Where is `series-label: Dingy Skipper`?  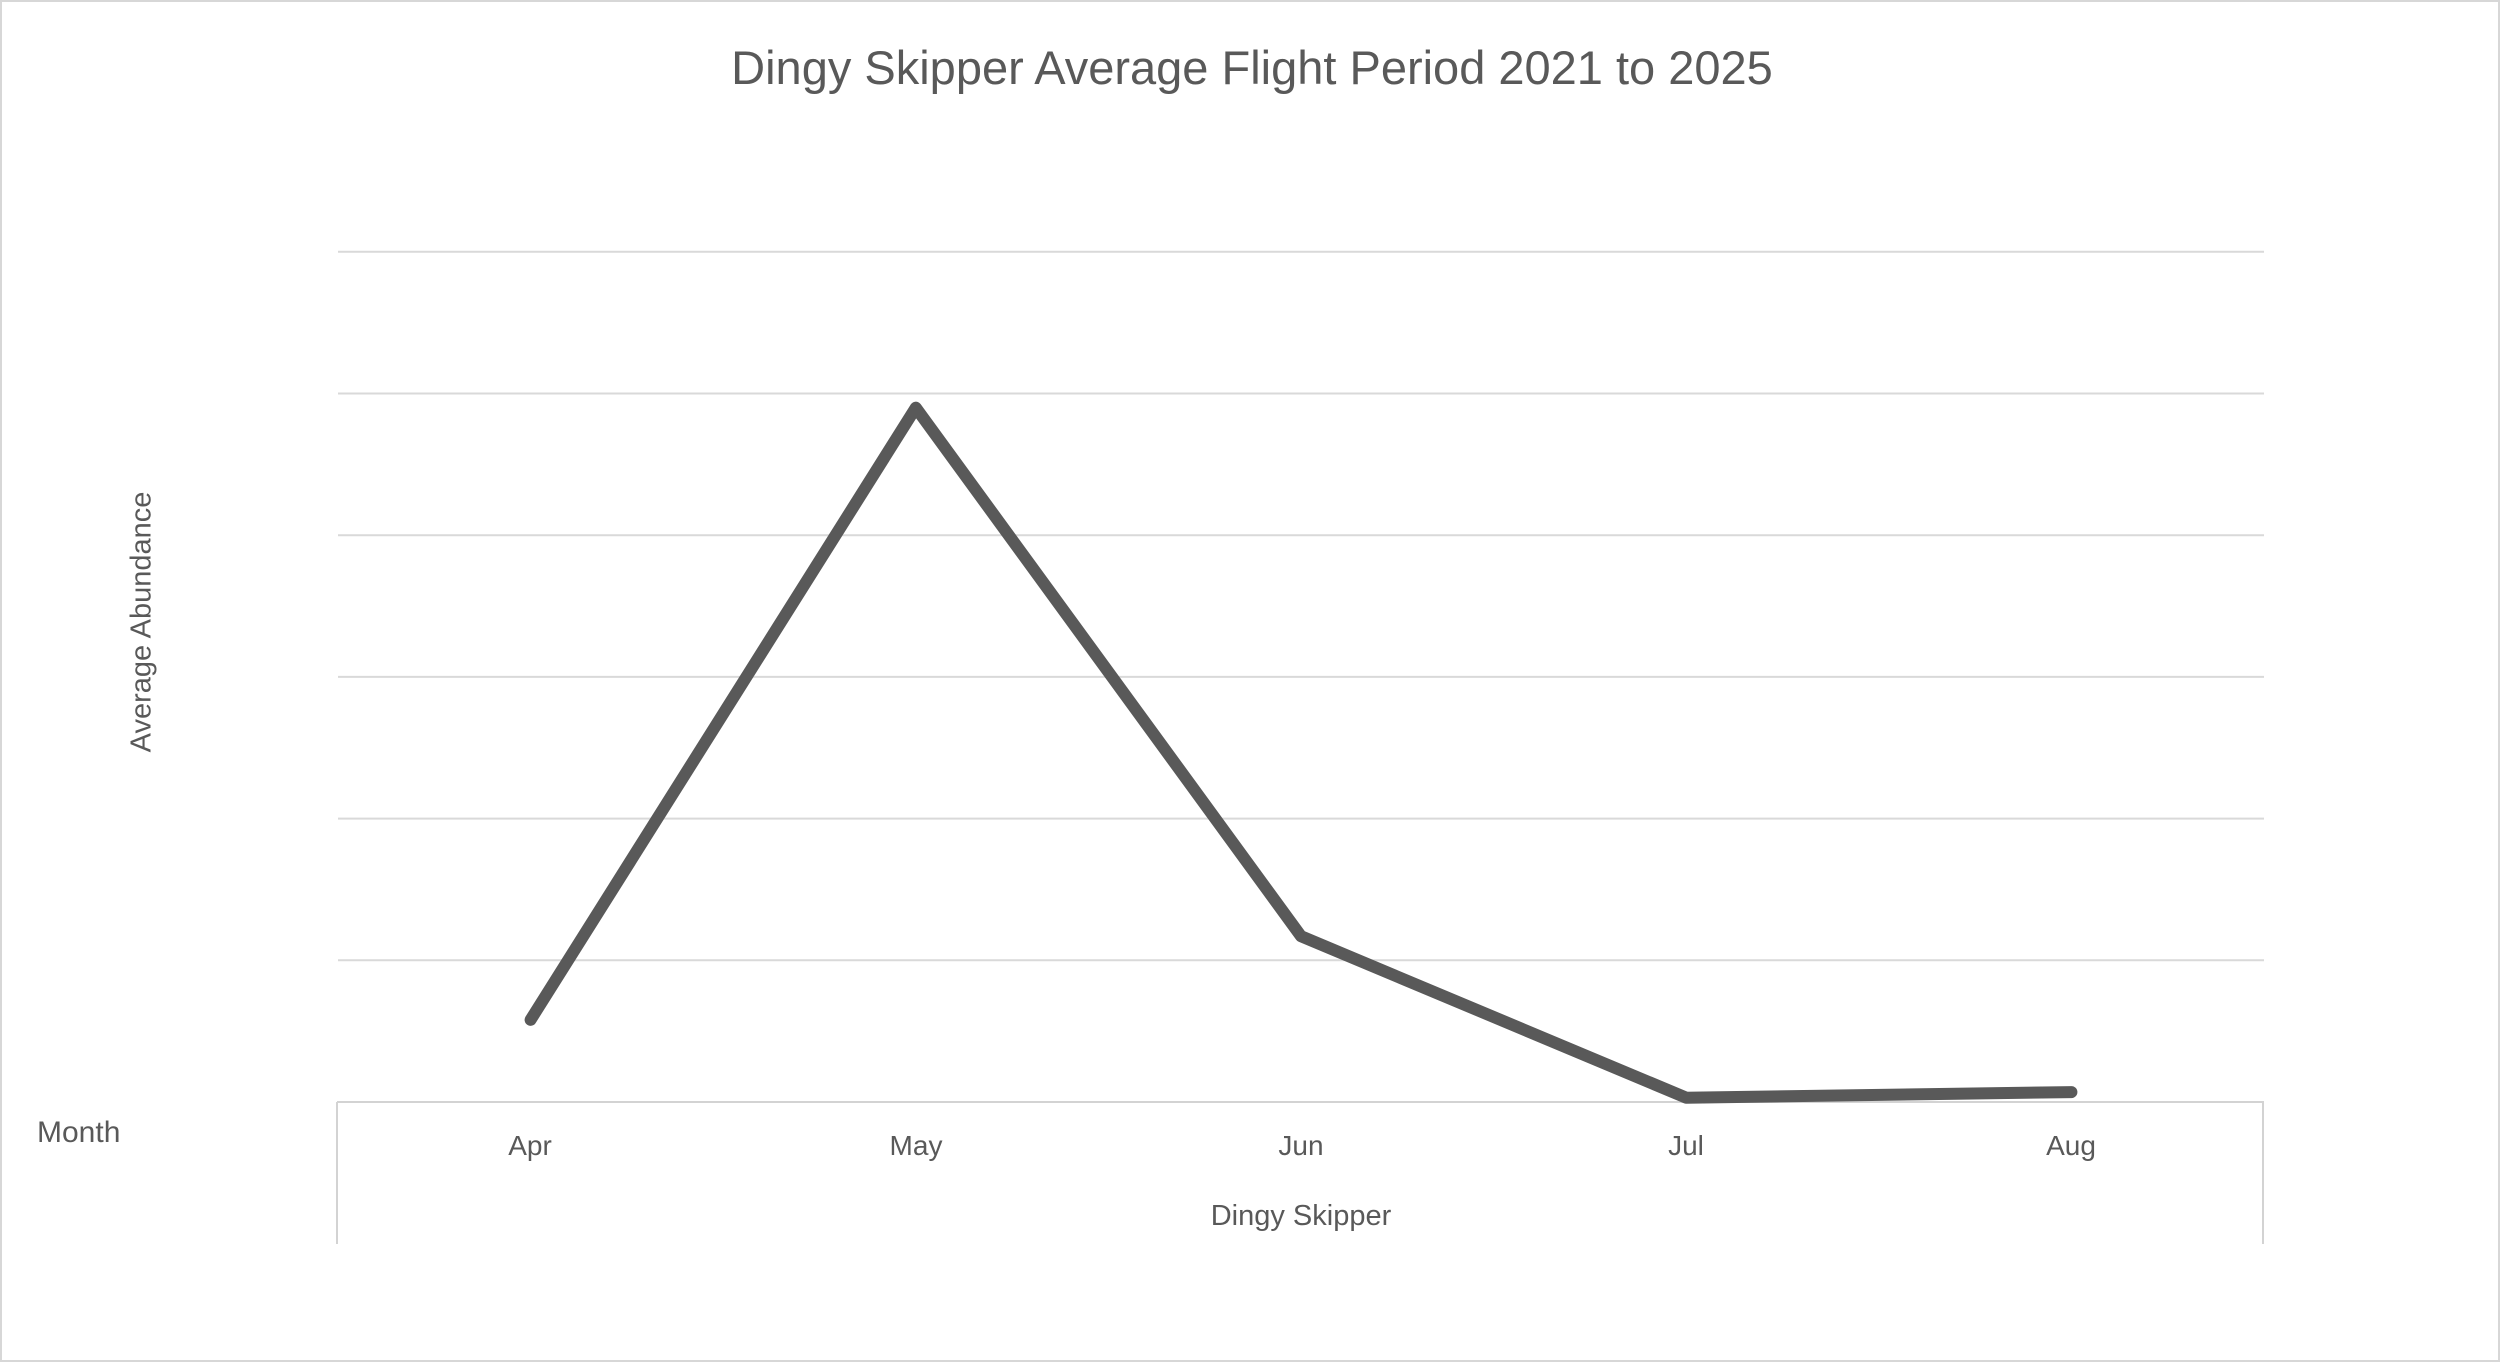
series-label: Dingy Skipper is located at coordinates (1301, 1216).